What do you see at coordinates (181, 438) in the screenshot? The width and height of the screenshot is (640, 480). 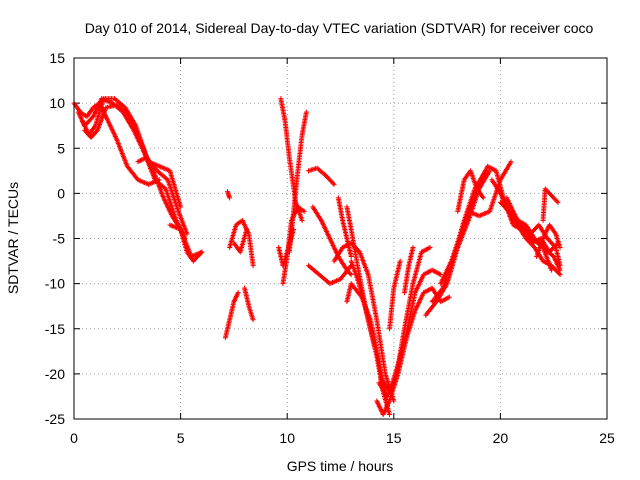 I see `x-tick-label: 5` at bounding box center [181, 438].